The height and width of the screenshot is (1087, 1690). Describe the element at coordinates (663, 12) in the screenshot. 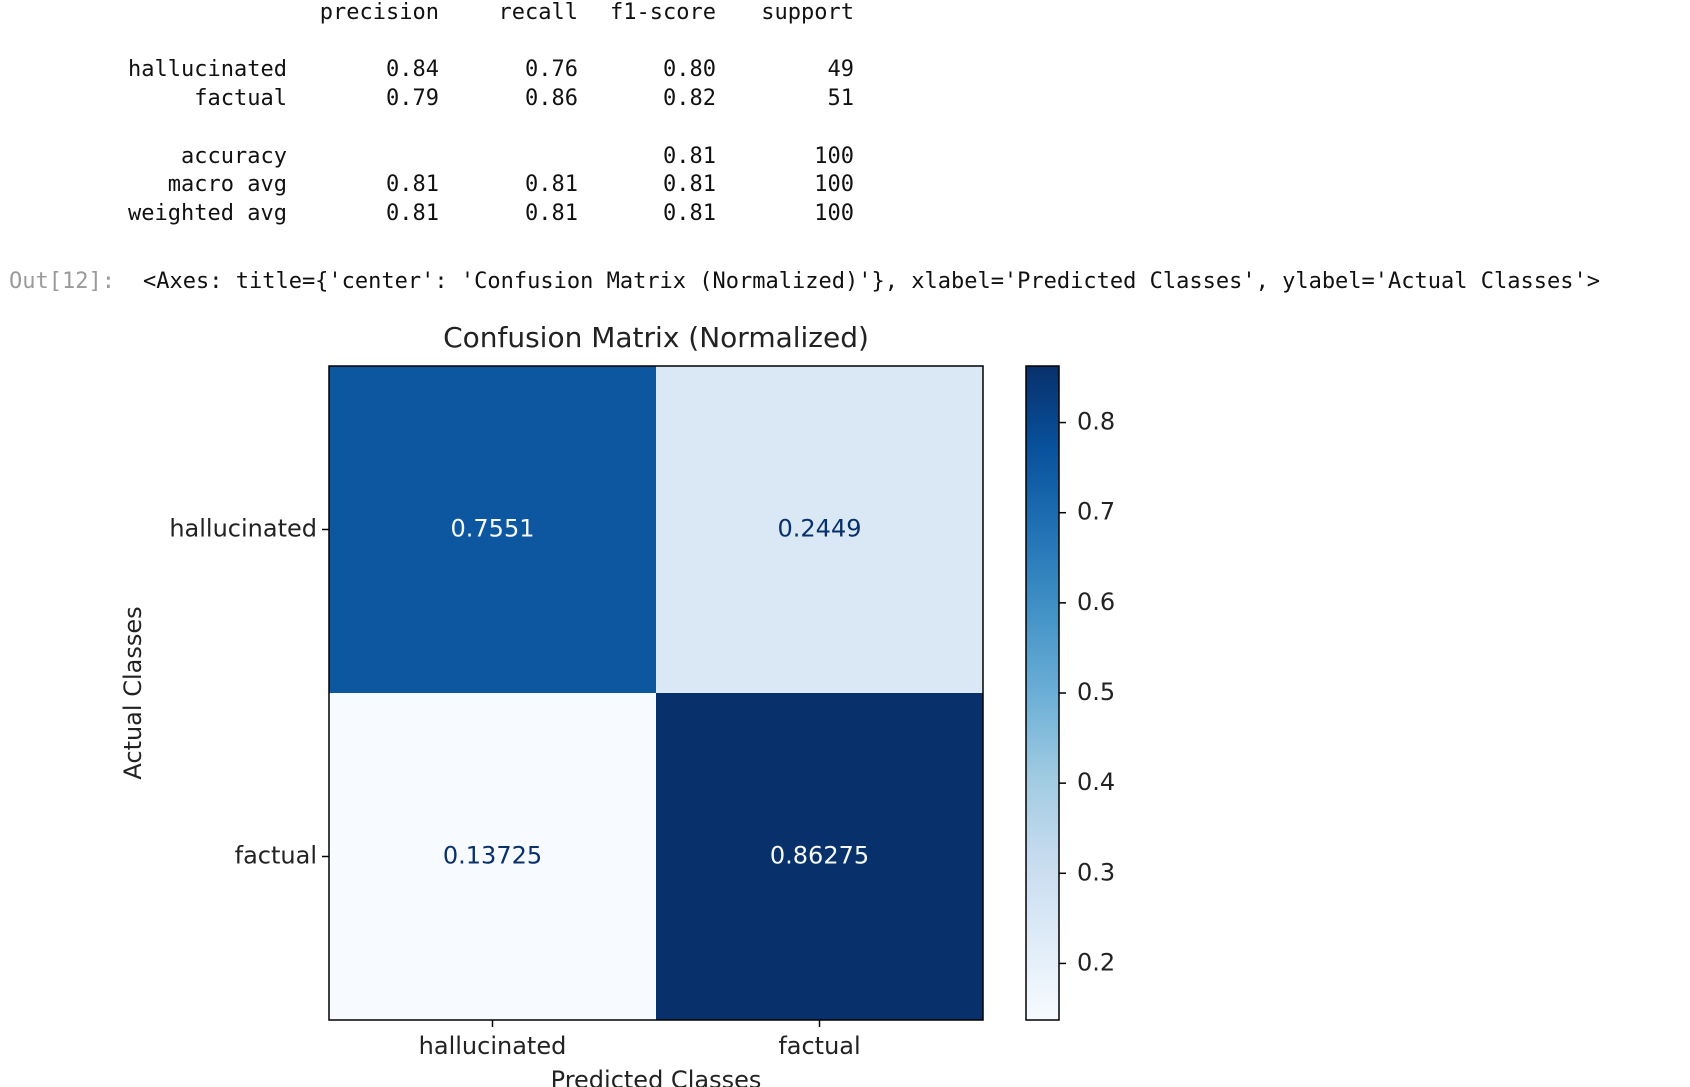

I see `report-header: f1-score` at that location.